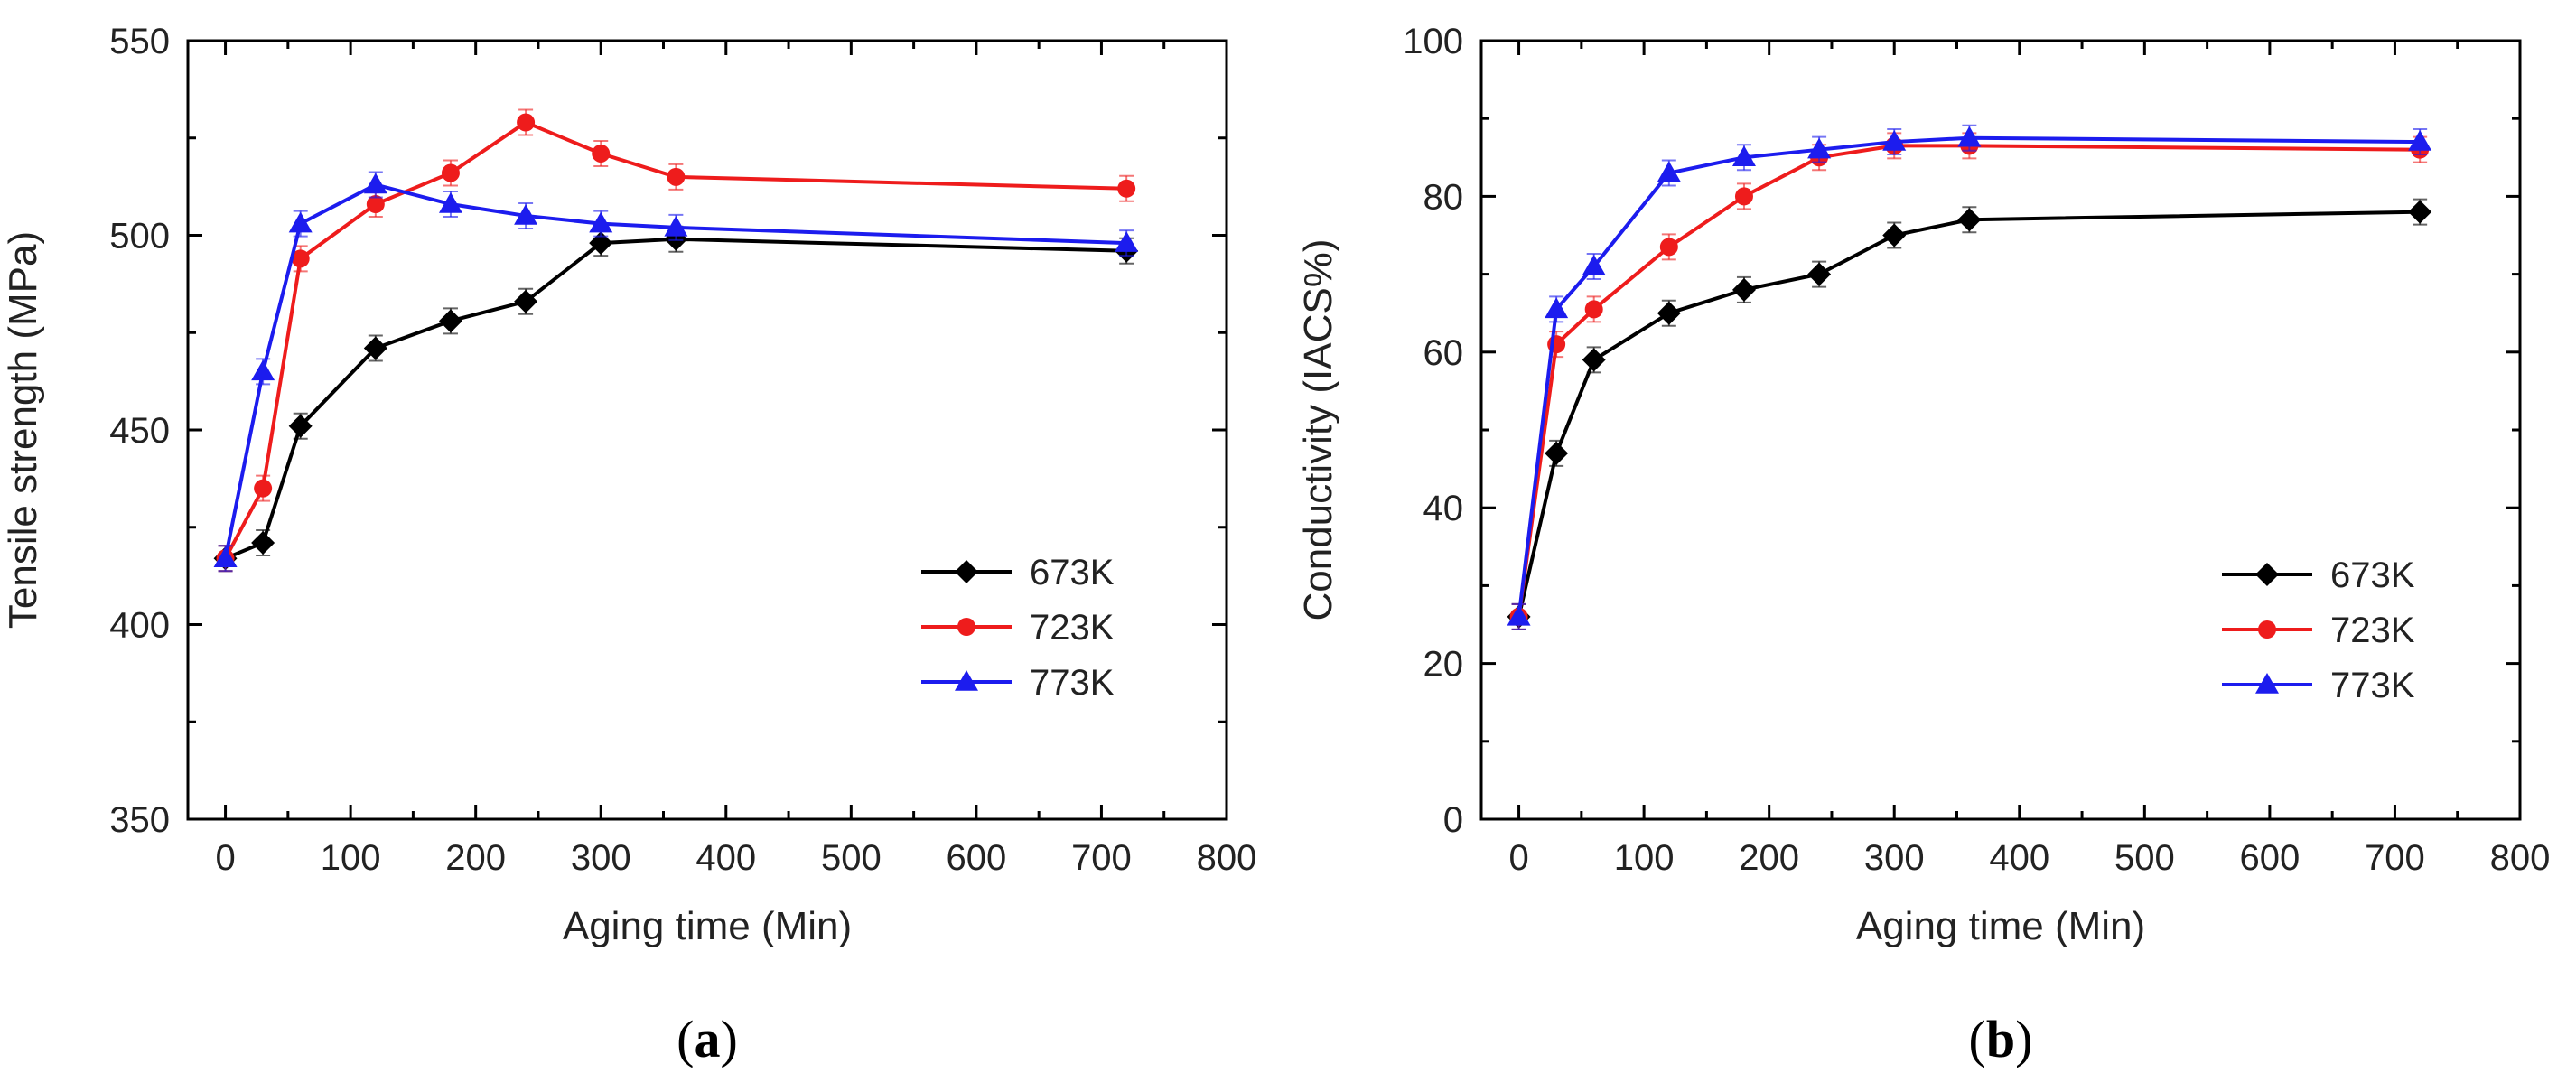  What do you see at coordinates (1443, 353) in the screenshot?
I see `y-tick-label: 60` at bounding box center [1443, 353].